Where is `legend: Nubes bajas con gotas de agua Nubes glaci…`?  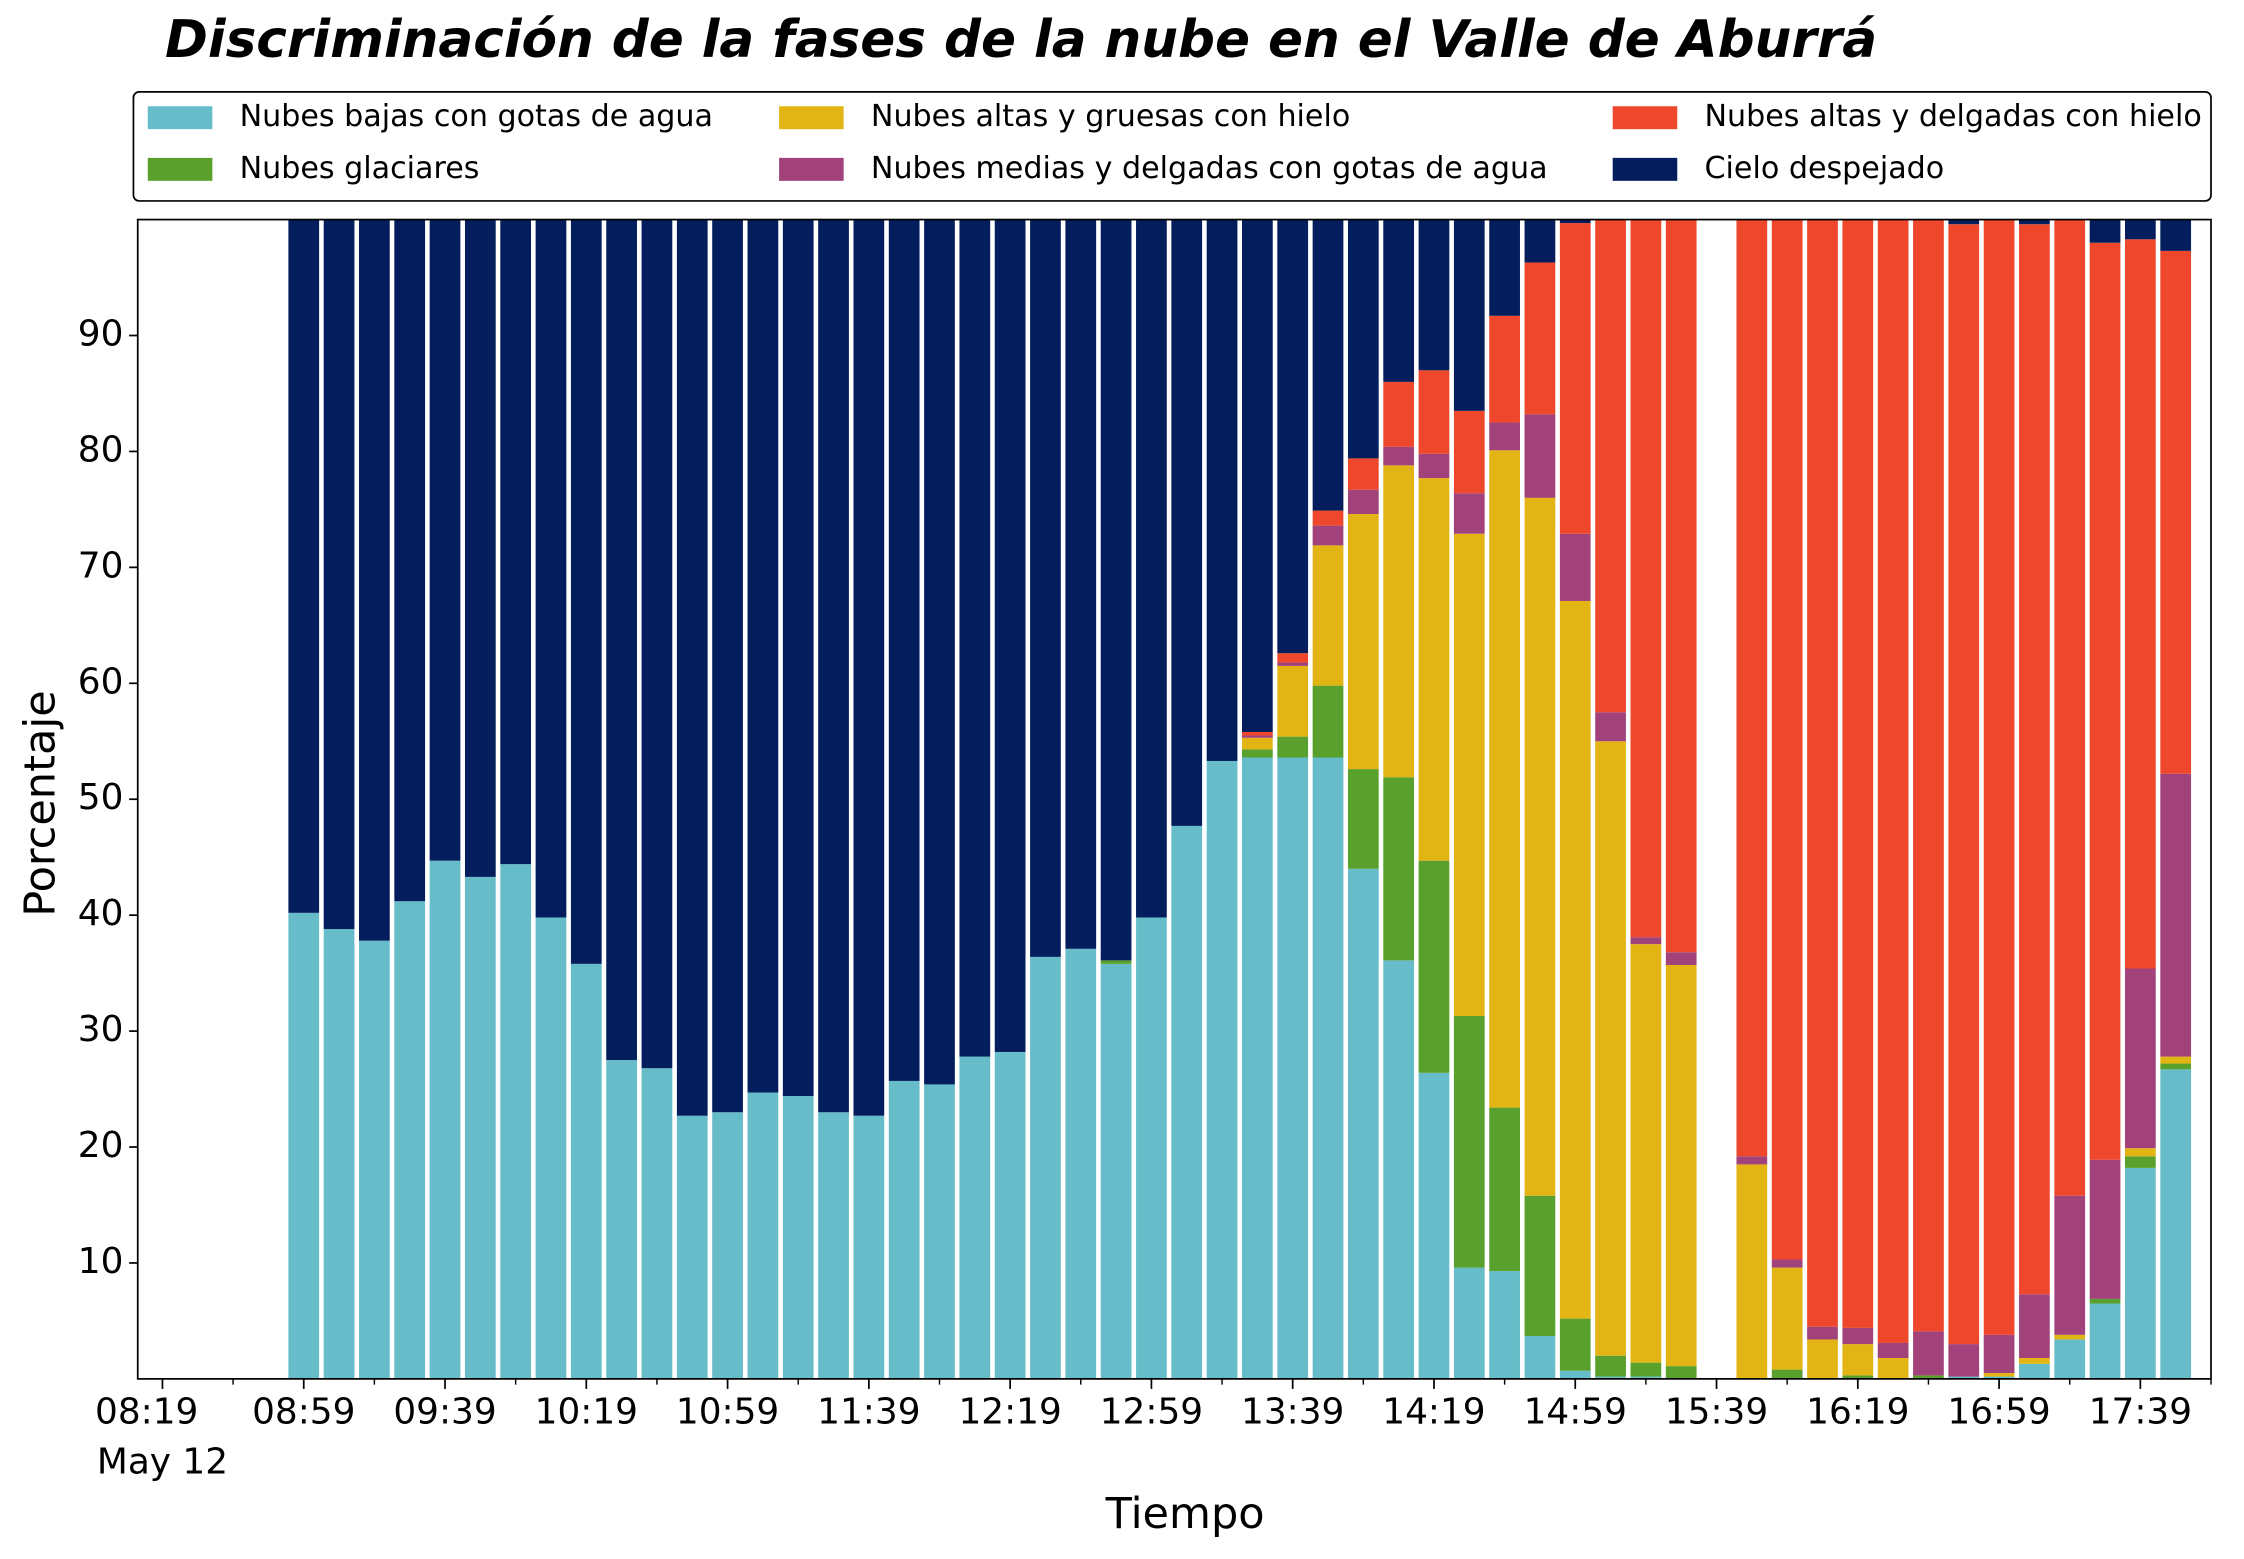 legend: Nubes bajas con gotas de agua Nubes glaci… is located at coordinates (1174, 142).